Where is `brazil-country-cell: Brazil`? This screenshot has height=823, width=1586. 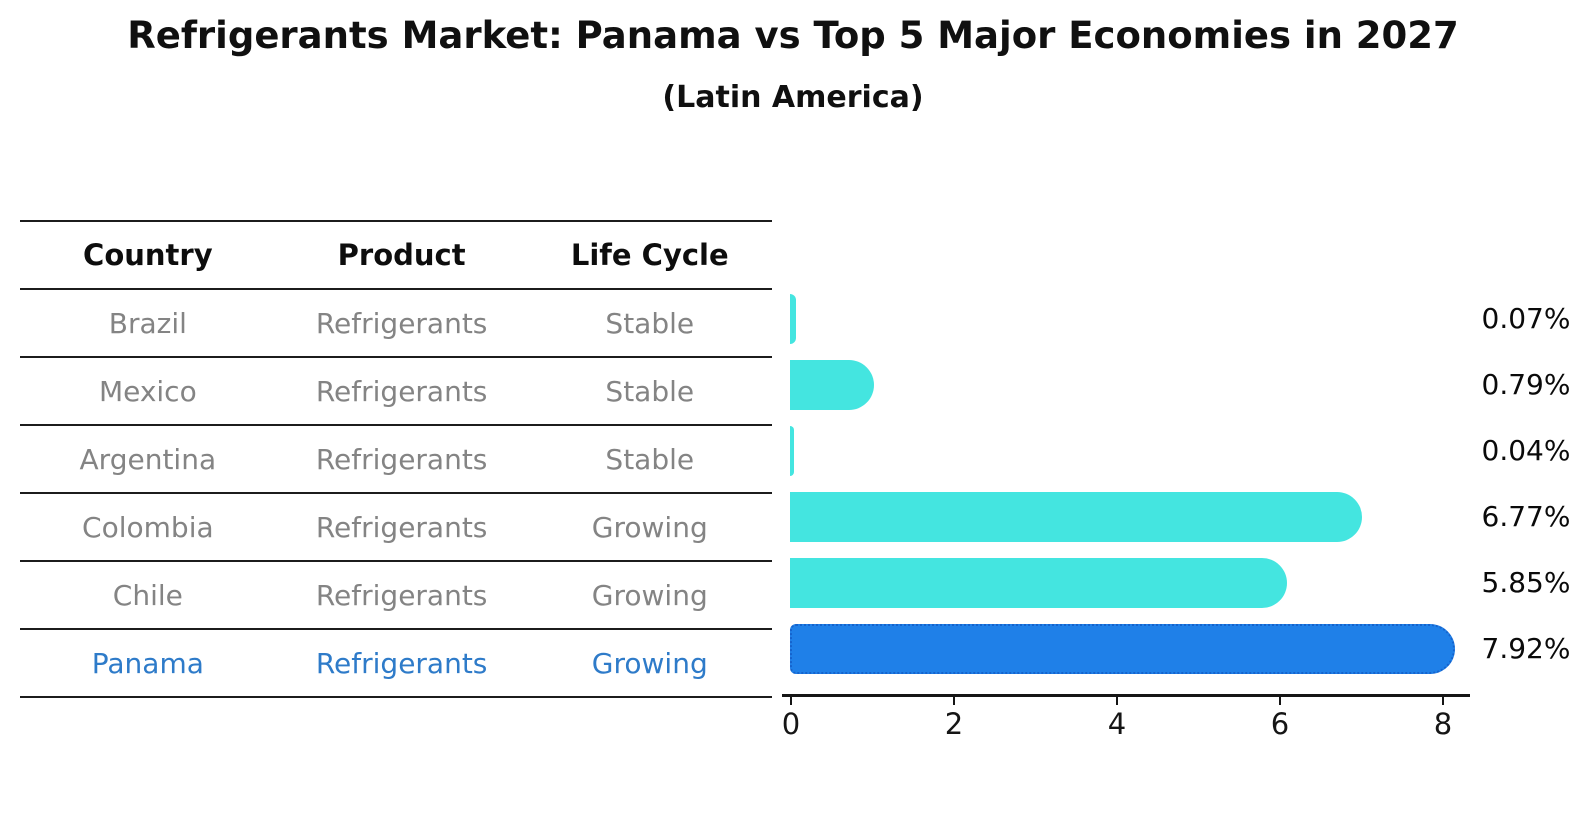
brazil-country-cell: Brazil is located at coordinates (147, 323).